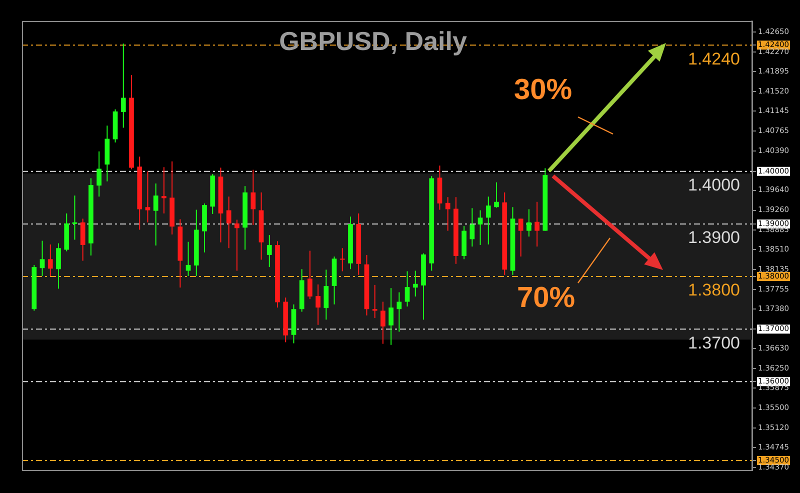  I want to click on annotation: 30%, so click(543, 90).